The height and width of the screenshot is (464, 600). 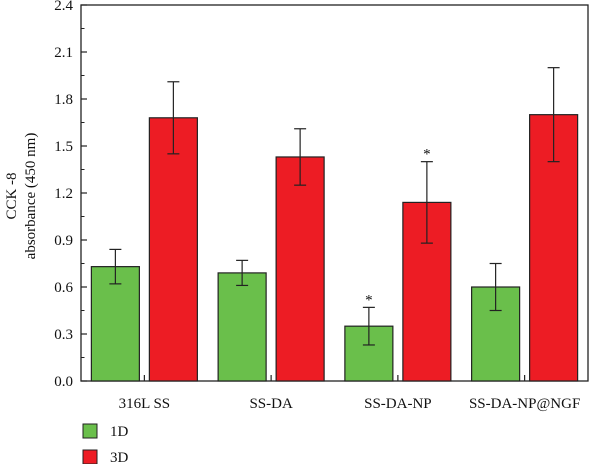 What do you see at coordinates (12, 195) in the screenshot?
I see `y-axis-label-line-1: CCK -8` at bounding box center [12, 195].